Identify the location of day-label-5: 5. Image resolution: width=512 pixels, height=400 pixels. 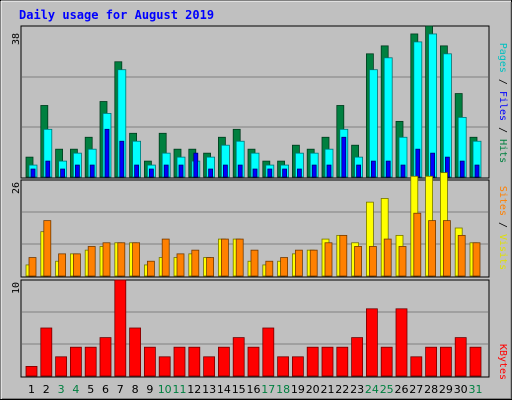
(90, 389).